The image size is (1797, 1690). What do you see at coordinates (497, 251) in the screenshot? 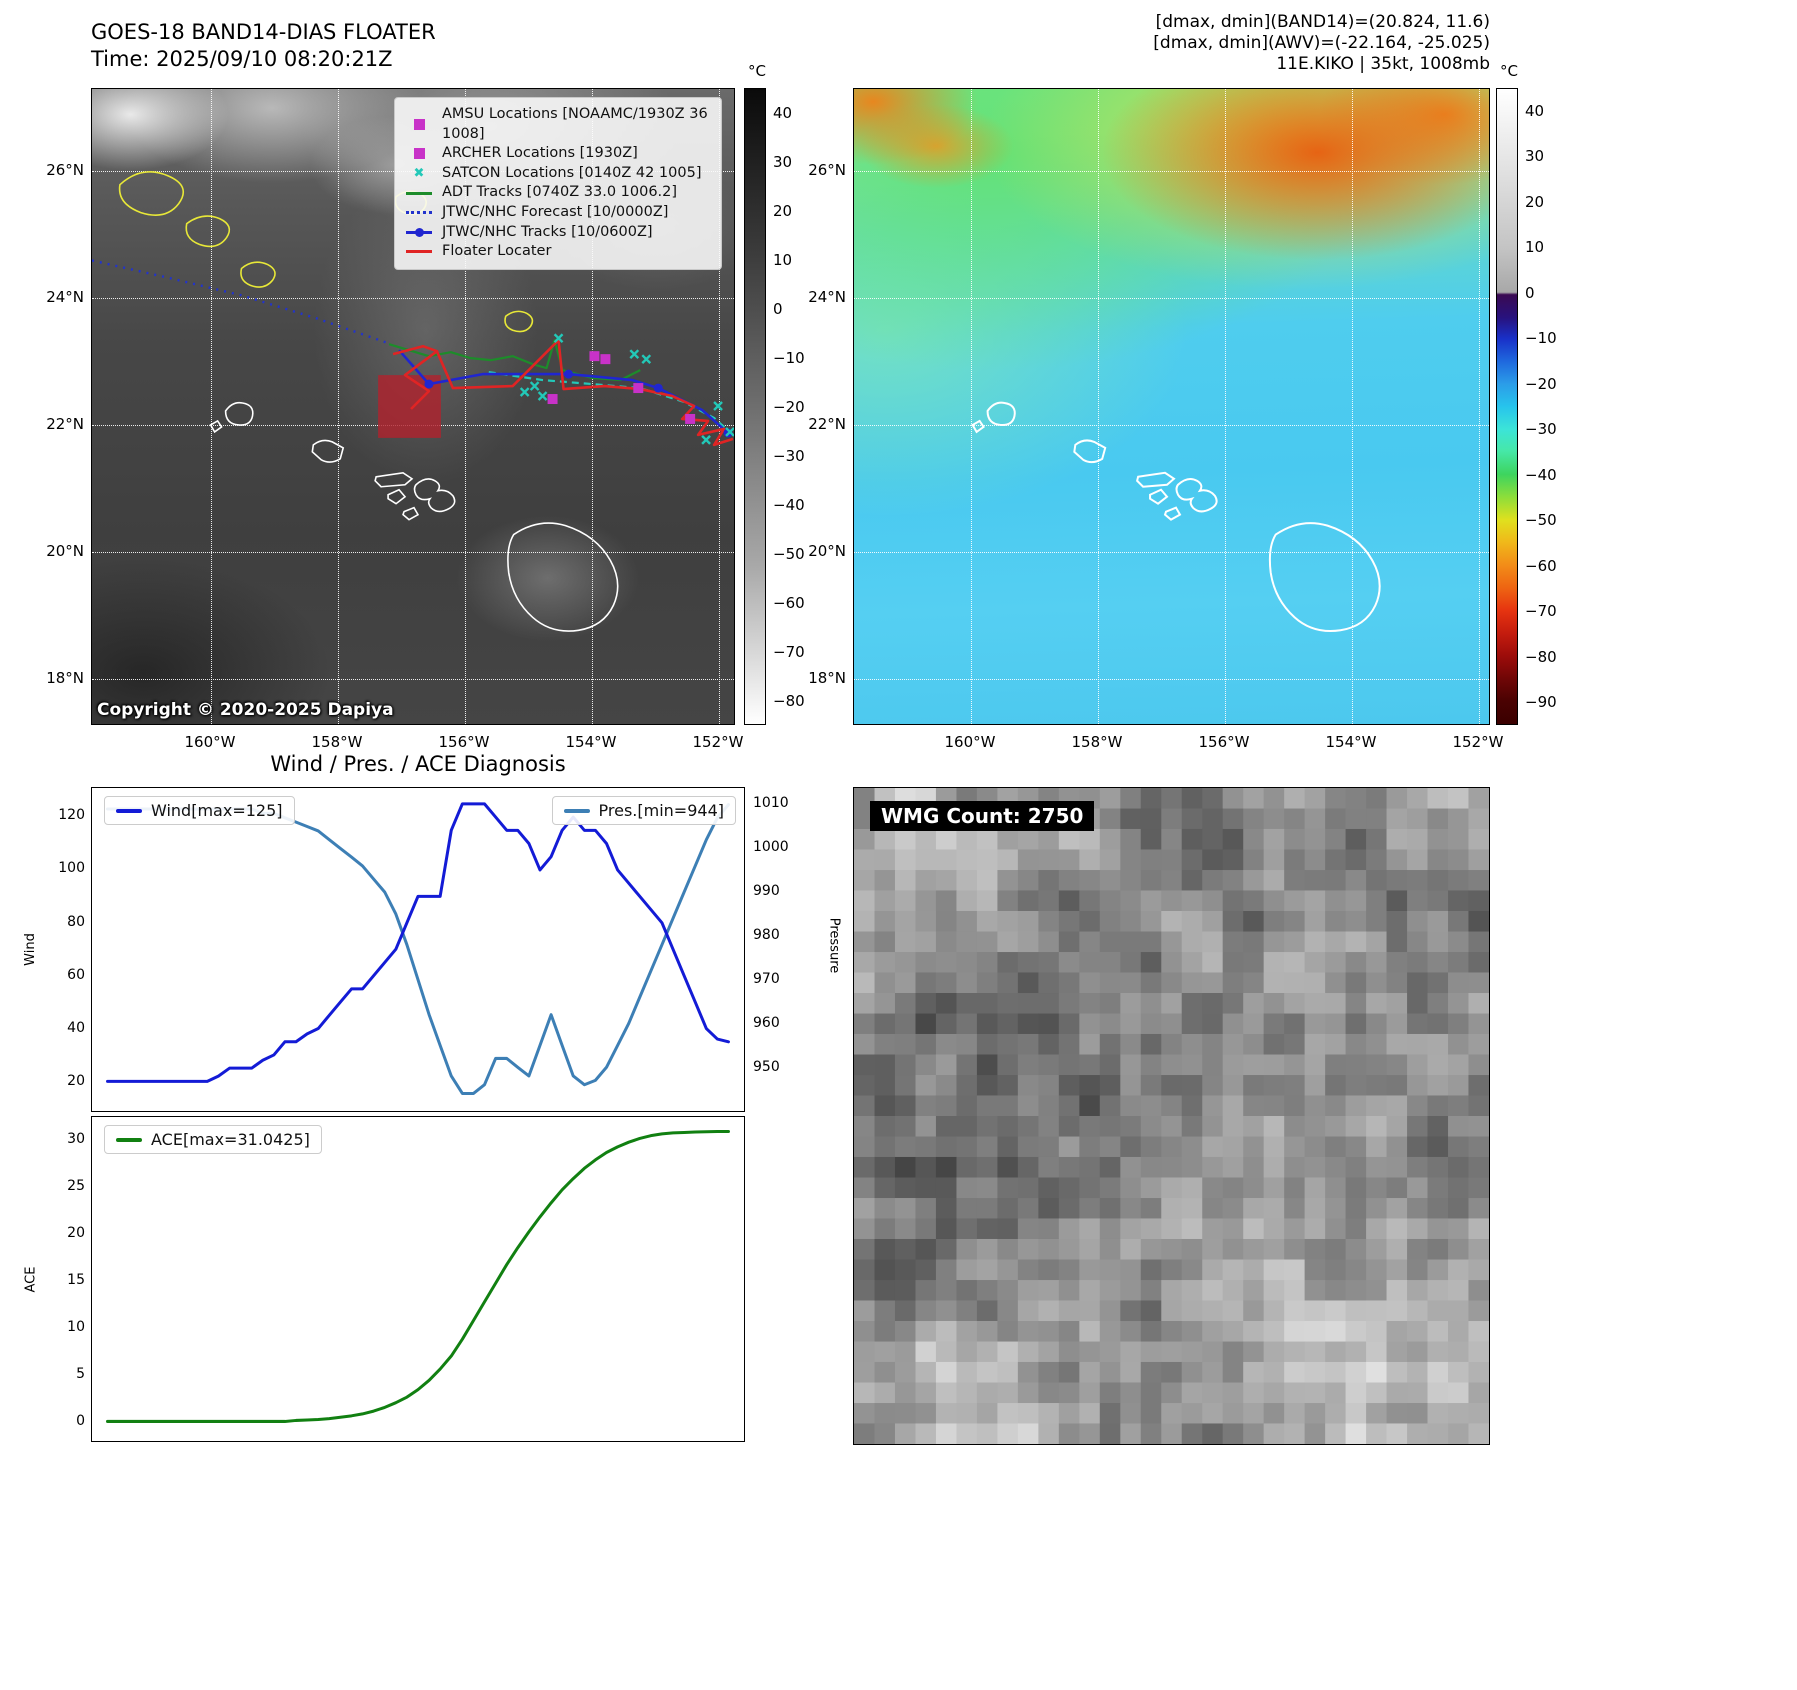
I see `legend-label: Floater Locater` at bounding box center [497, 251].